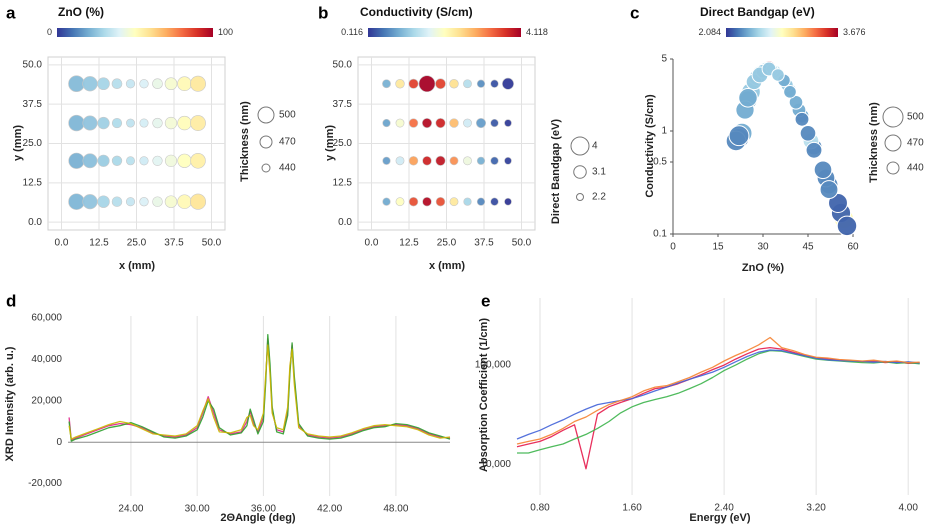 The width and height of the screenshot is (926, 525). I want to click on panel-letter: e, so click(485, 300).